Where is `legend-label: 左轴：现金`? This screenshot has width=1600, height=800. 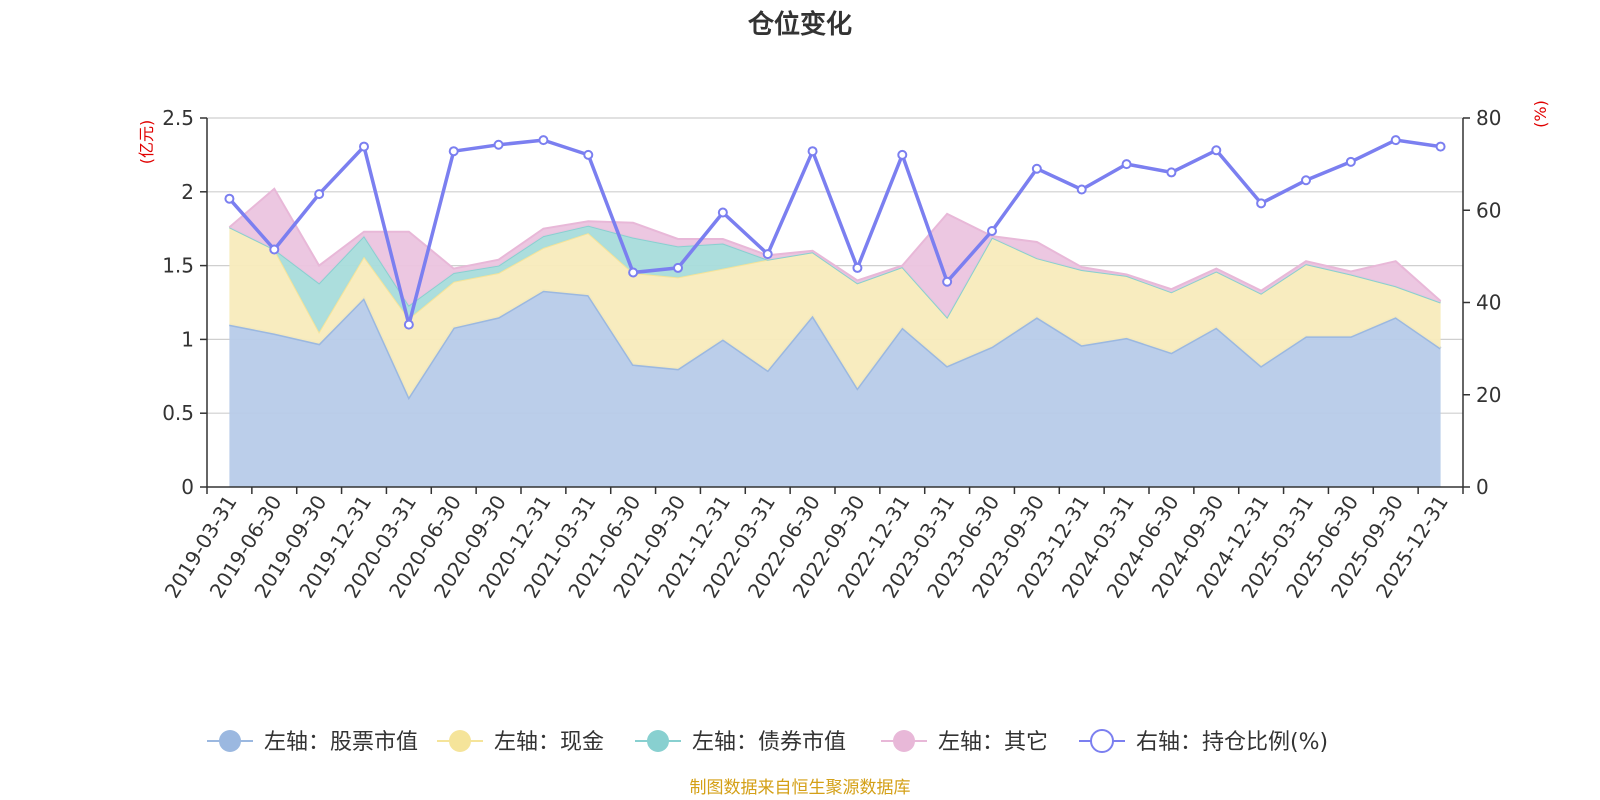 legend-label: 左轴：现金 is located at coordinates (549, 742).